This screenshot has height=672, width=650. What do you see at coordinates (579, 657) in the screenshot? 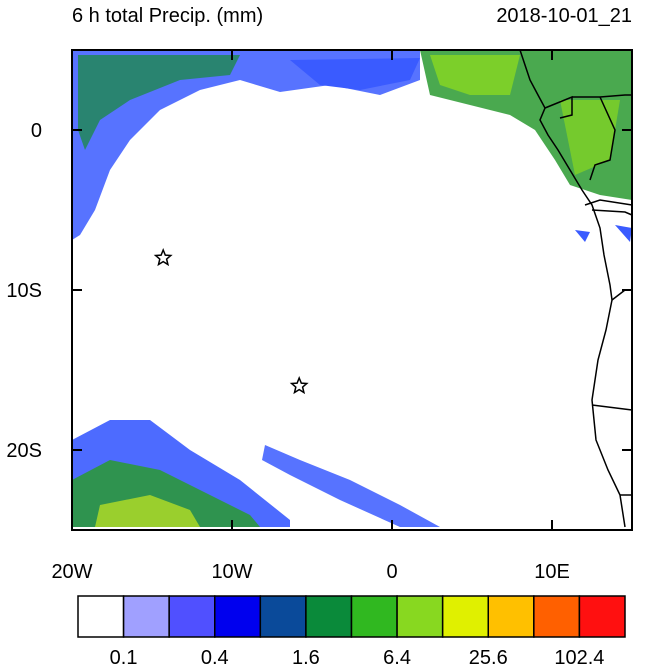
I see `colorbar-label: 102.4` at bounding box center [579, 657].